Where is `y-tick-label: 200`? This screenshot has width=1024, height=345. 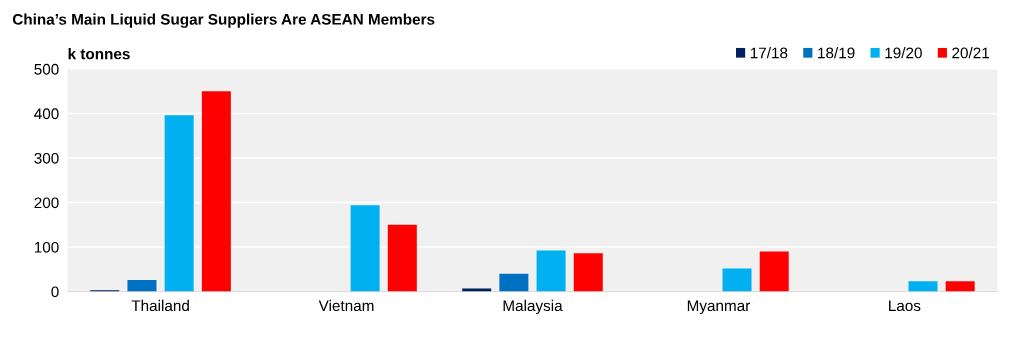
y-tick-label: 200 is located at coordinates (46, 203).